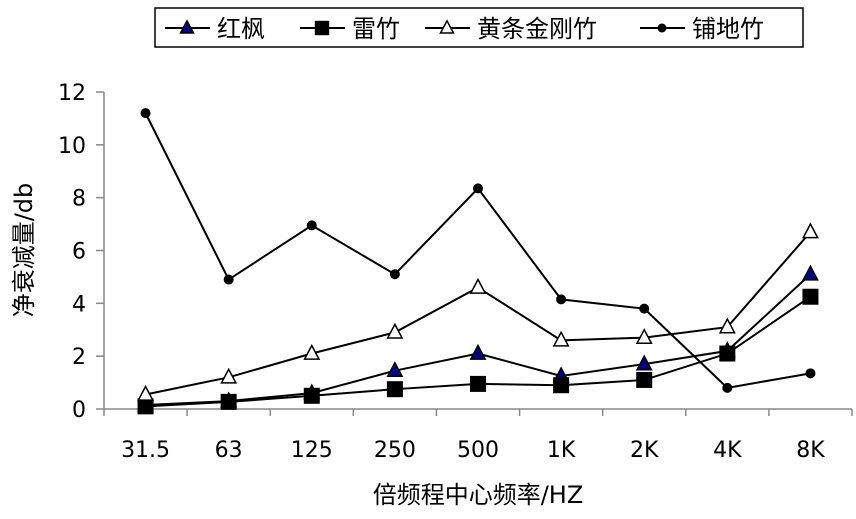 The height and width of the screenshot is (519, 856). I want to click on y-axis-label: 净衰减量/db, so click(24, 250).